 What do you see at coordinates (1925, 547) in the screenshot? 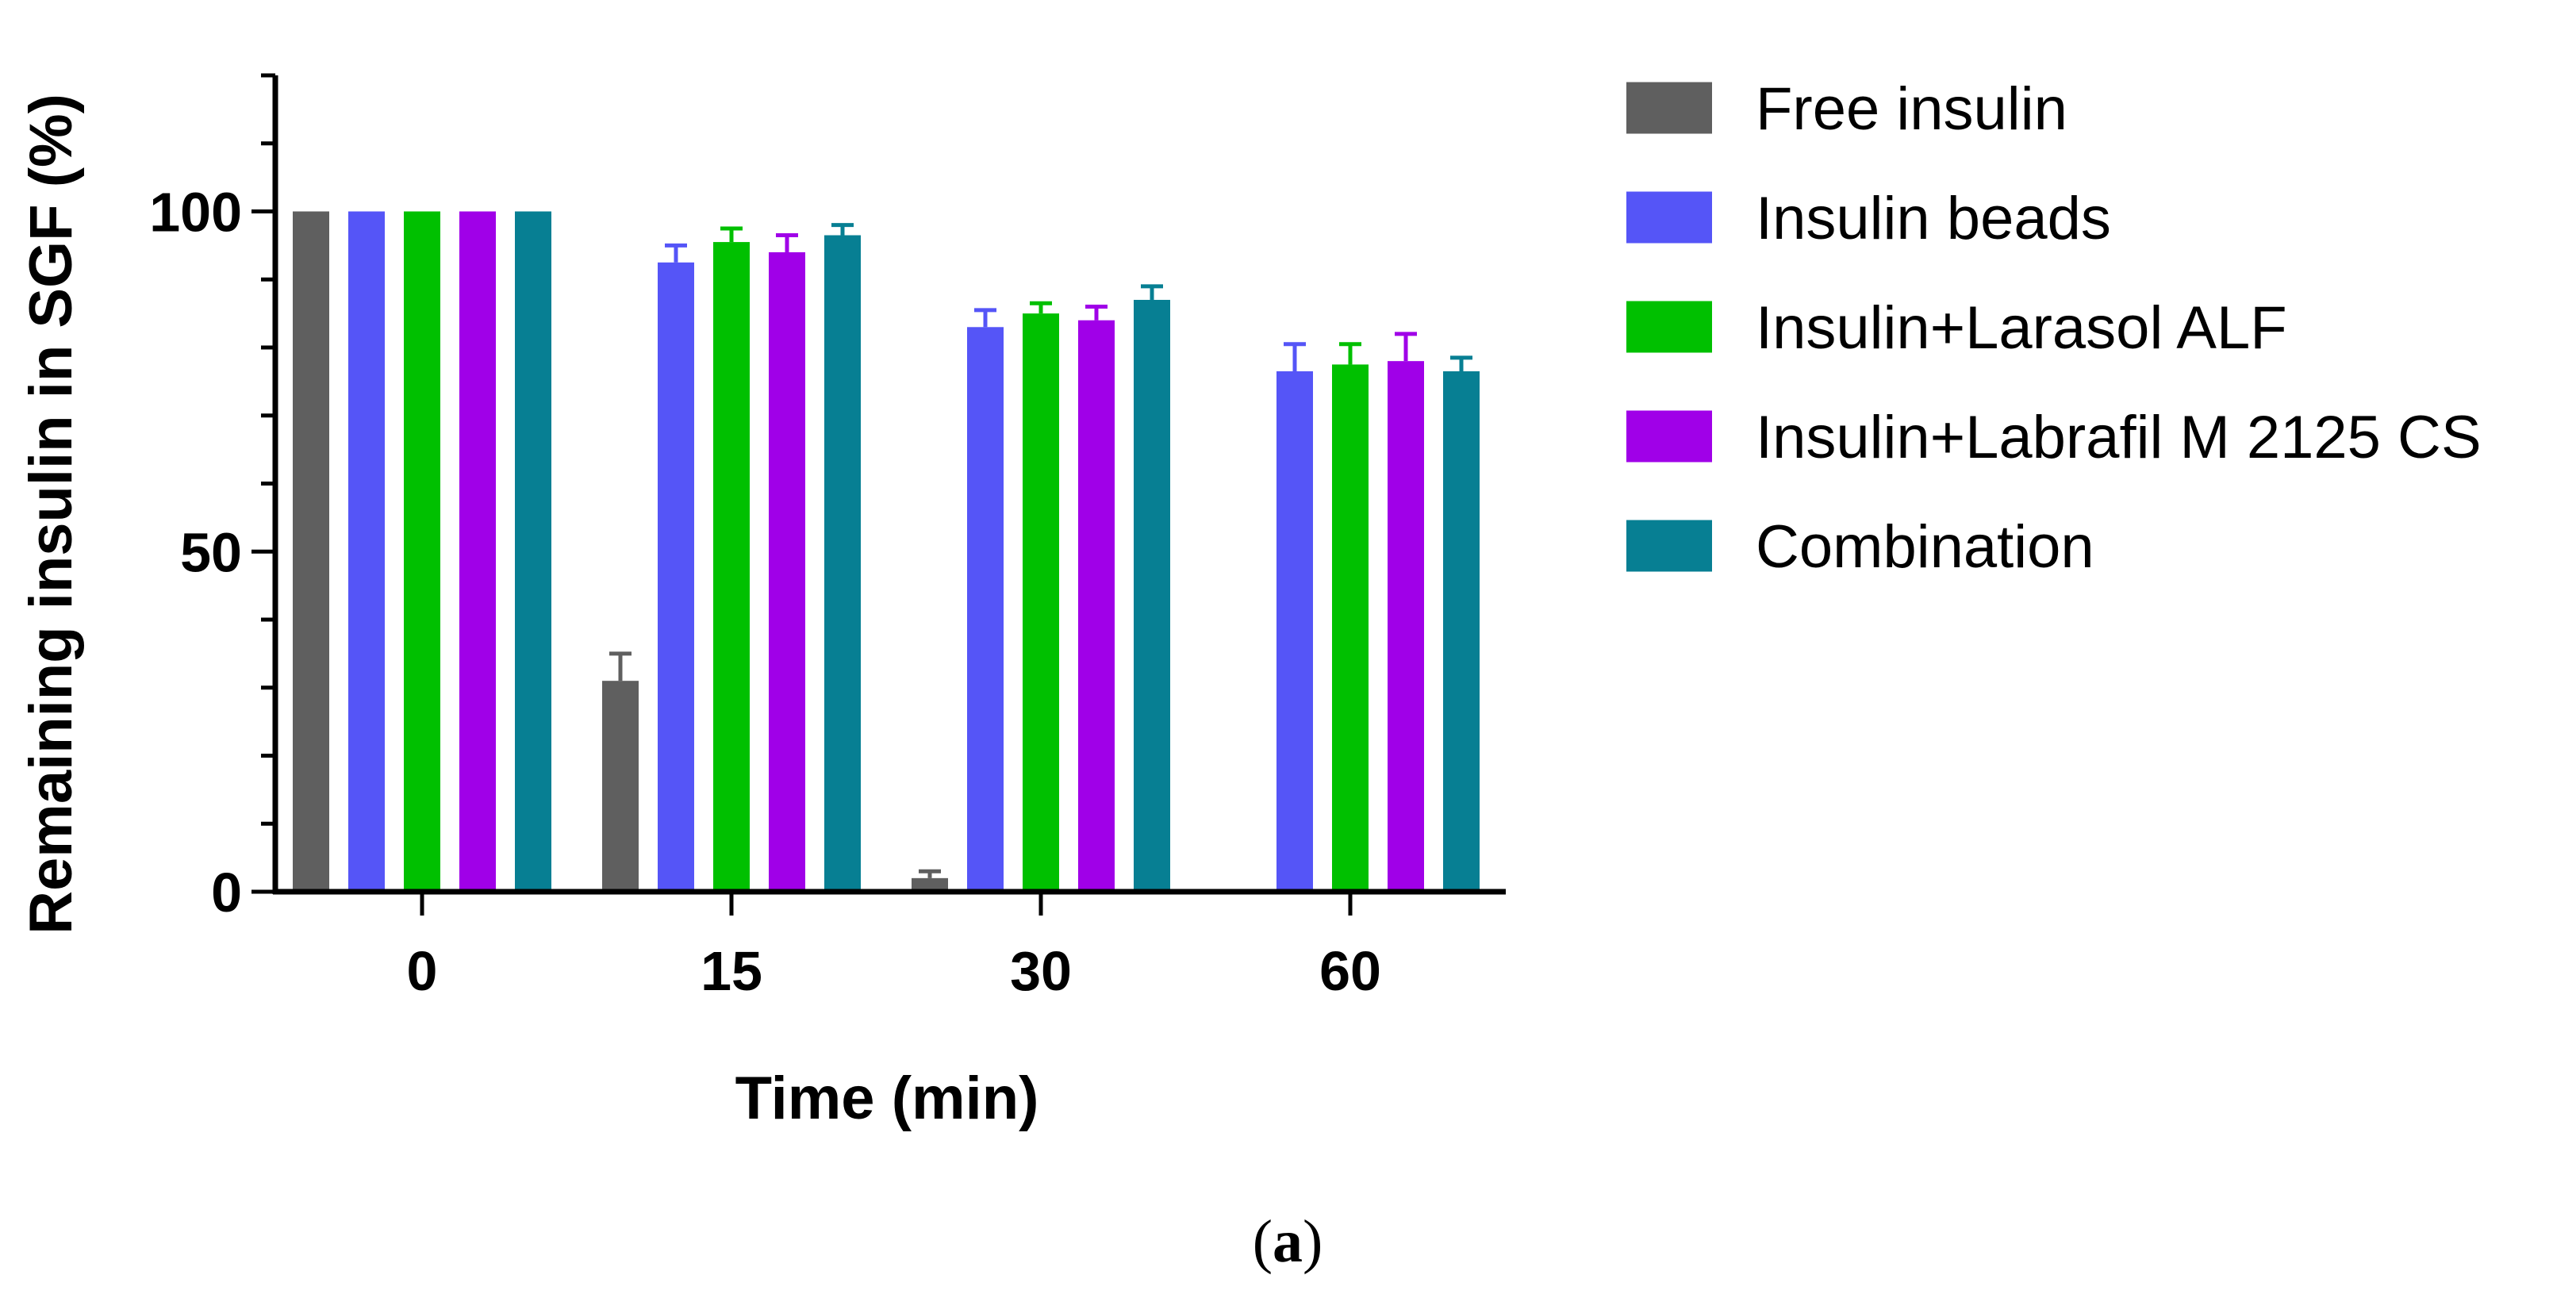
I see `legend-label: Combination` at bounding box center [1925, 547].